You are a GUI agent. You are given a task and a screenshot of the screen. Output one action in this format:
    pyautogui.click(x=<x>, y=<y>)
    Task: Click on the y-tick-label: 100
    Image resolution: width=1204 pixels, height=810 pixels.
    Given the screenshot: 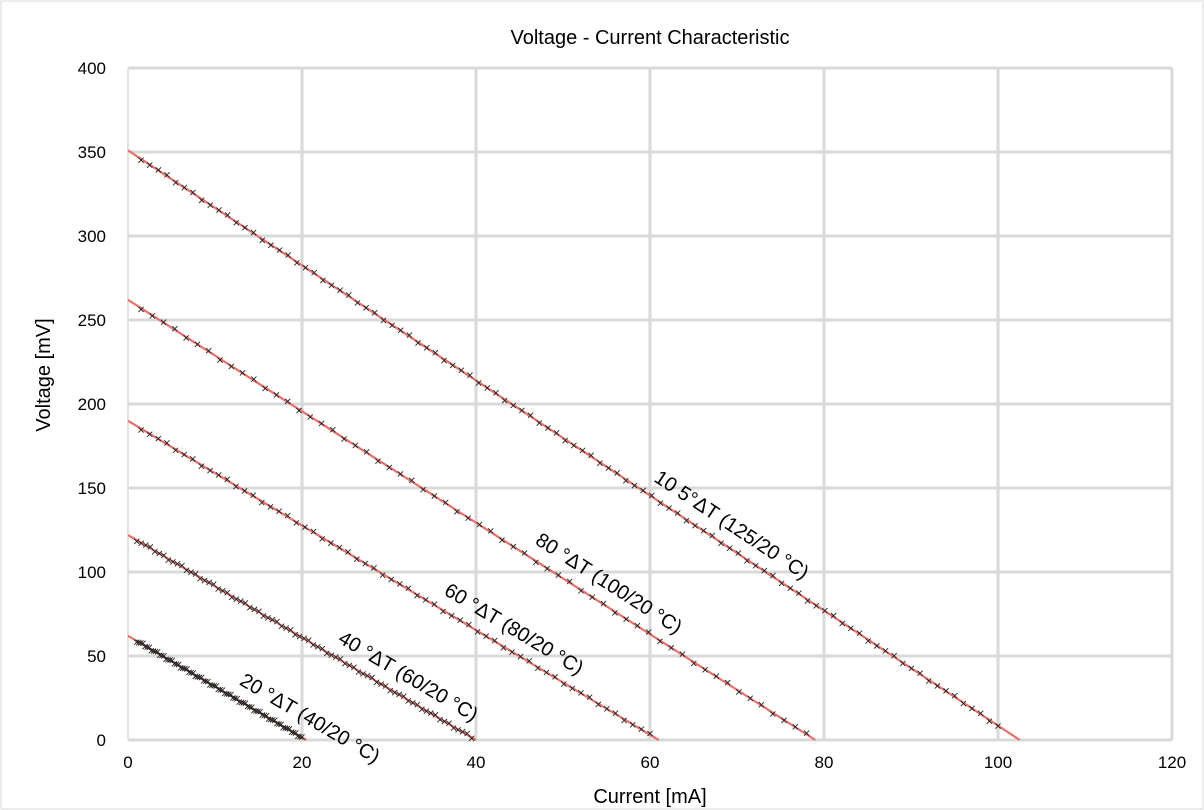 What is the action you would take?
    pyautogui.click(x=92, y=572)
    